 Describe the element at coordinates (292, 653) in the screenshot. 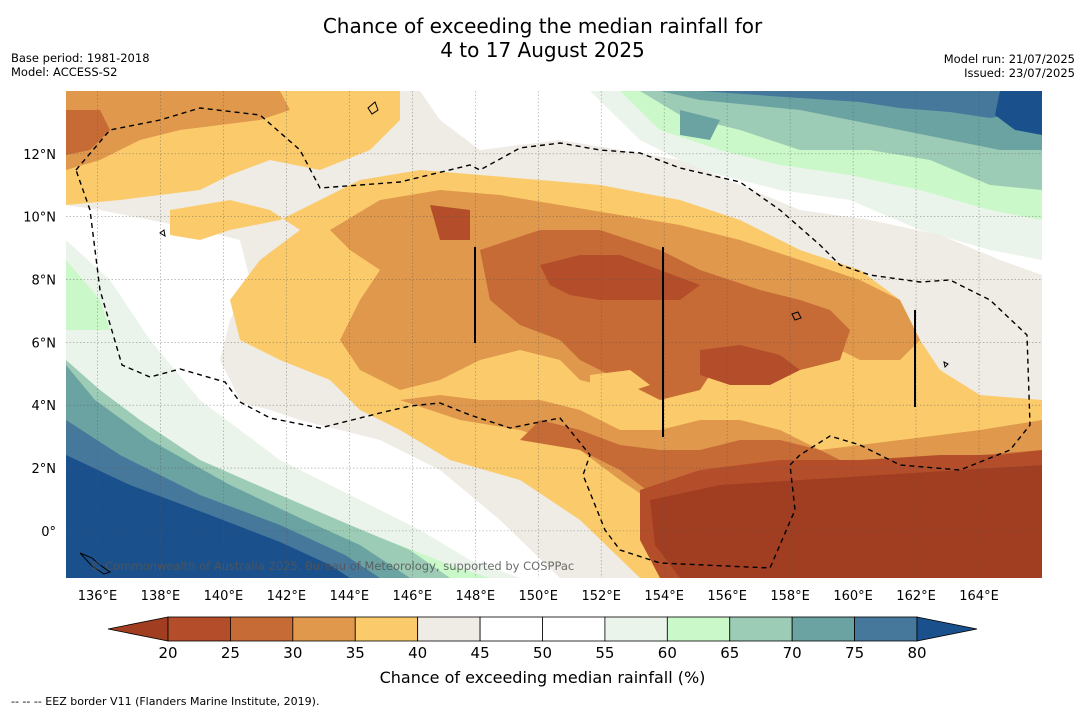

I see `colorbar-tick-label: 30` at that location.